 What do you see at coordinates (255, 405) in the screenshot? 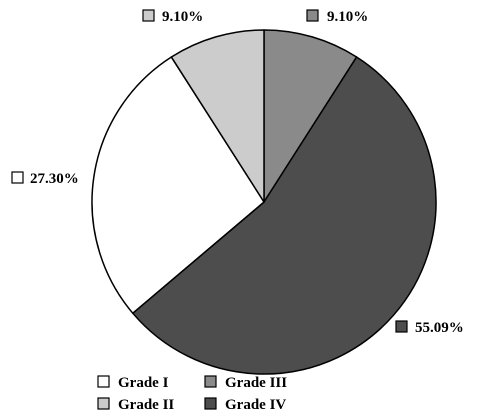
I see `legend-label: Grade IV` at bounding box center [255, 405].